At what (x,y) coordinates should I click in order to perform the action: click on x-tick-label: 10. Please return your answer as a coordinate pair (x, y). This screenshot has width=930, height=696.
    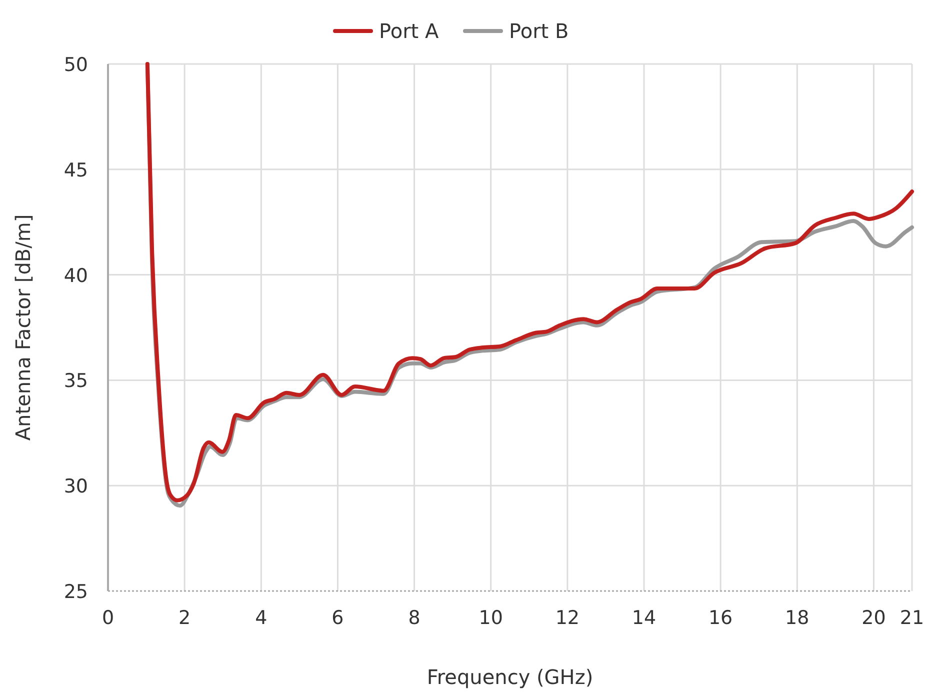
    Looking at the image, I should click on (490, 618).